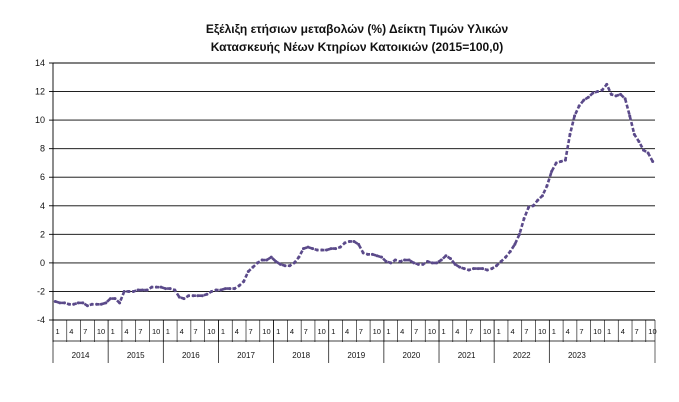  I want to click on y-tick-label: -2, so click(41, 291).